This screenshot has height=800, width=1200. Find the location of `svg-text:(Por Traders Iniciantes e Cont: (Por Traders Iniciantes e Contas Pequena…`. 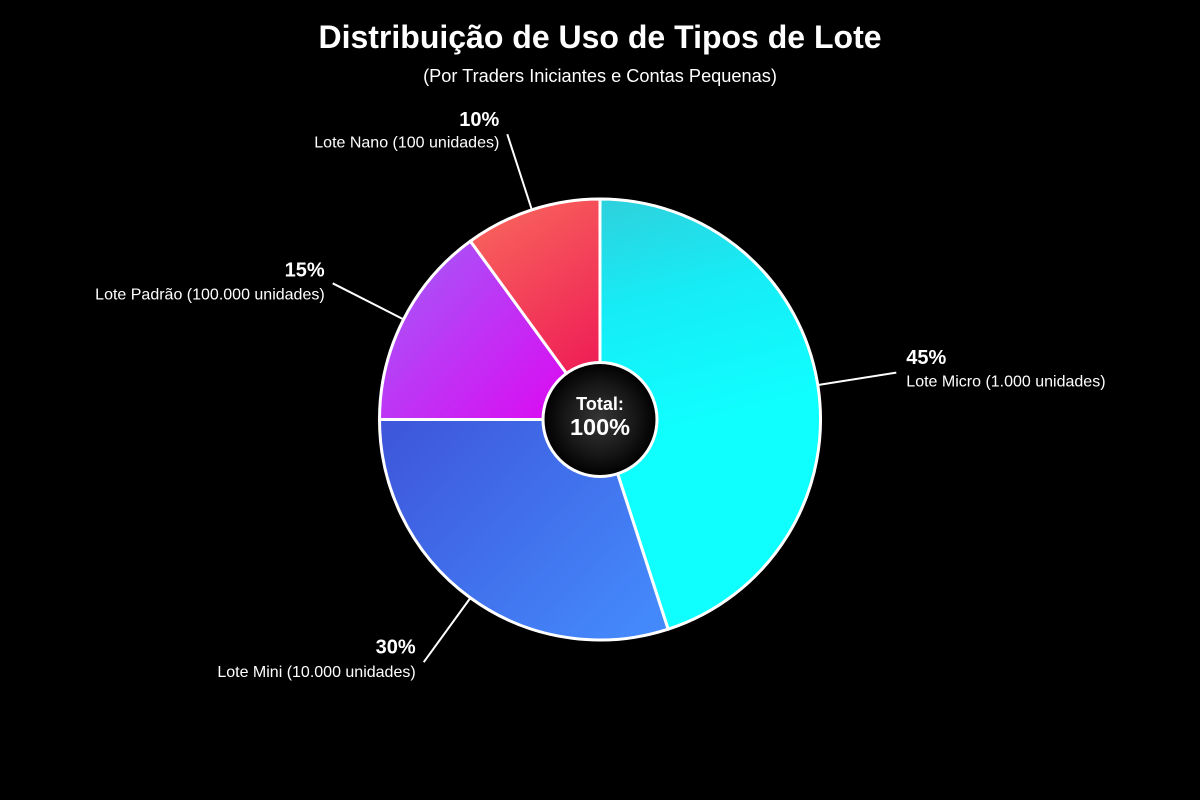

svg-text:(Por Traders Iniciantes e Cont: (Por Traders Iniciantes e Contas Pequena… is located at coordinates (600, 76).